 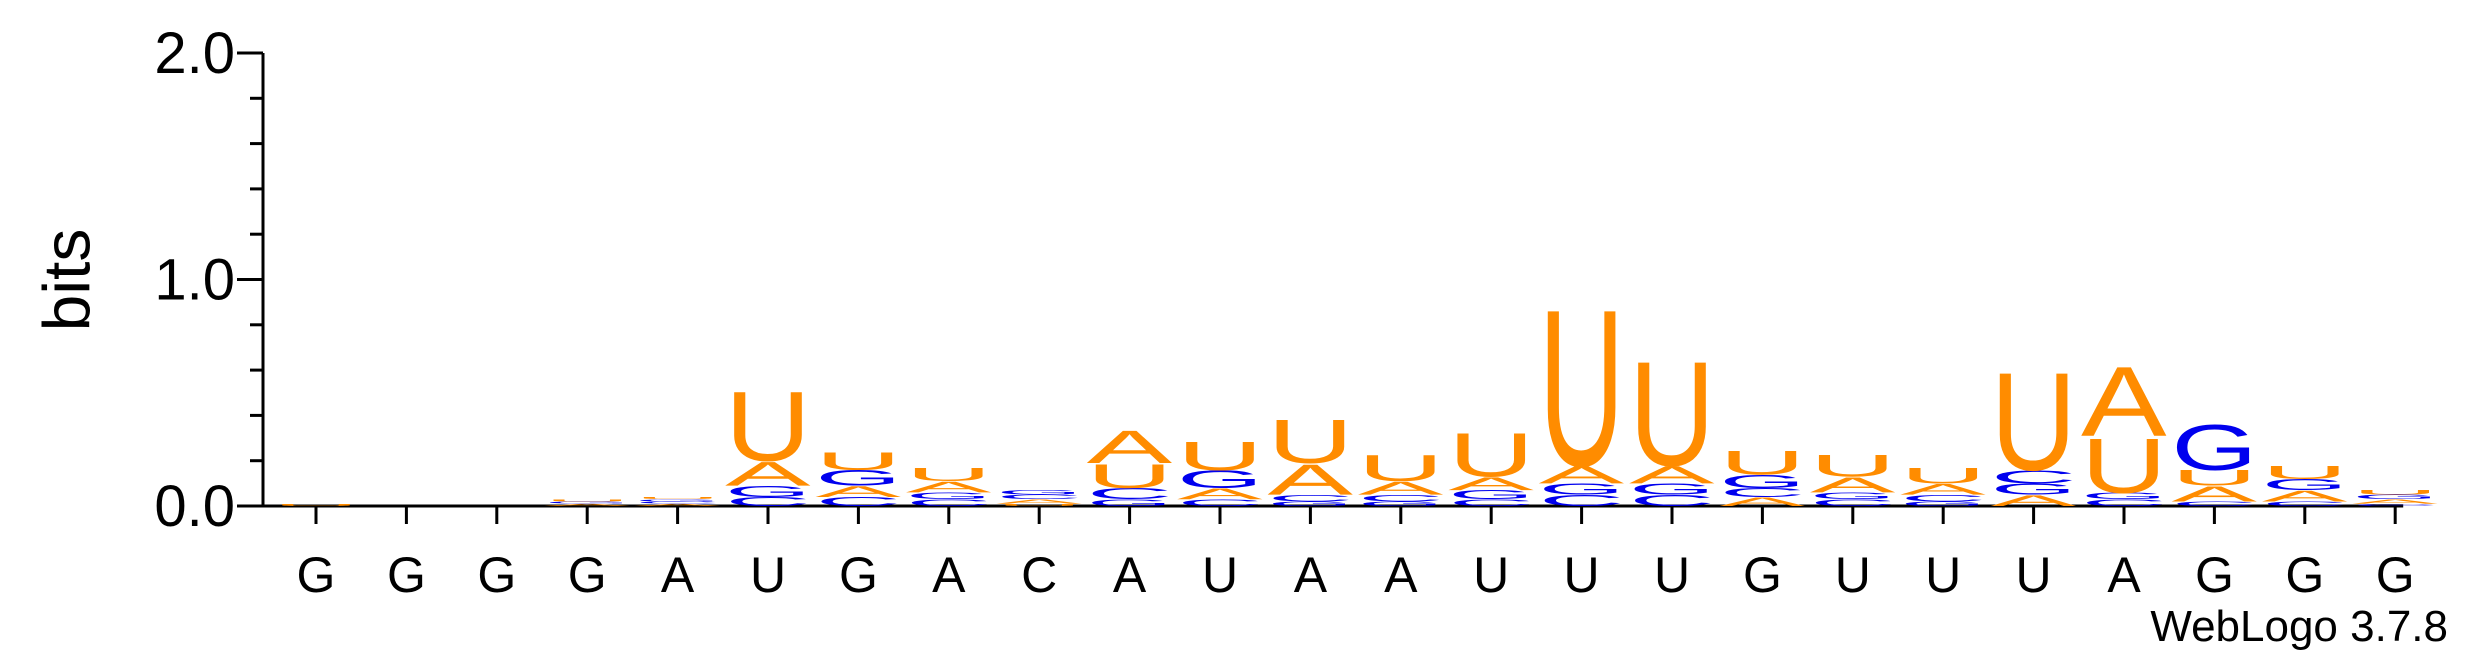 I want to click on y-tick-label: 1.0, so click(x=194, y=280).